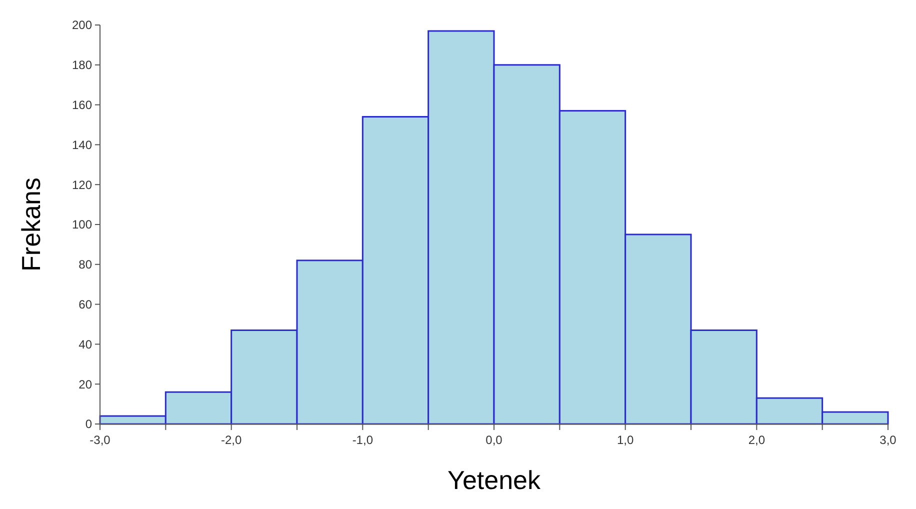 The image size is (916, 509). I want to click on y-tick-label: 160, so click(82, 105).